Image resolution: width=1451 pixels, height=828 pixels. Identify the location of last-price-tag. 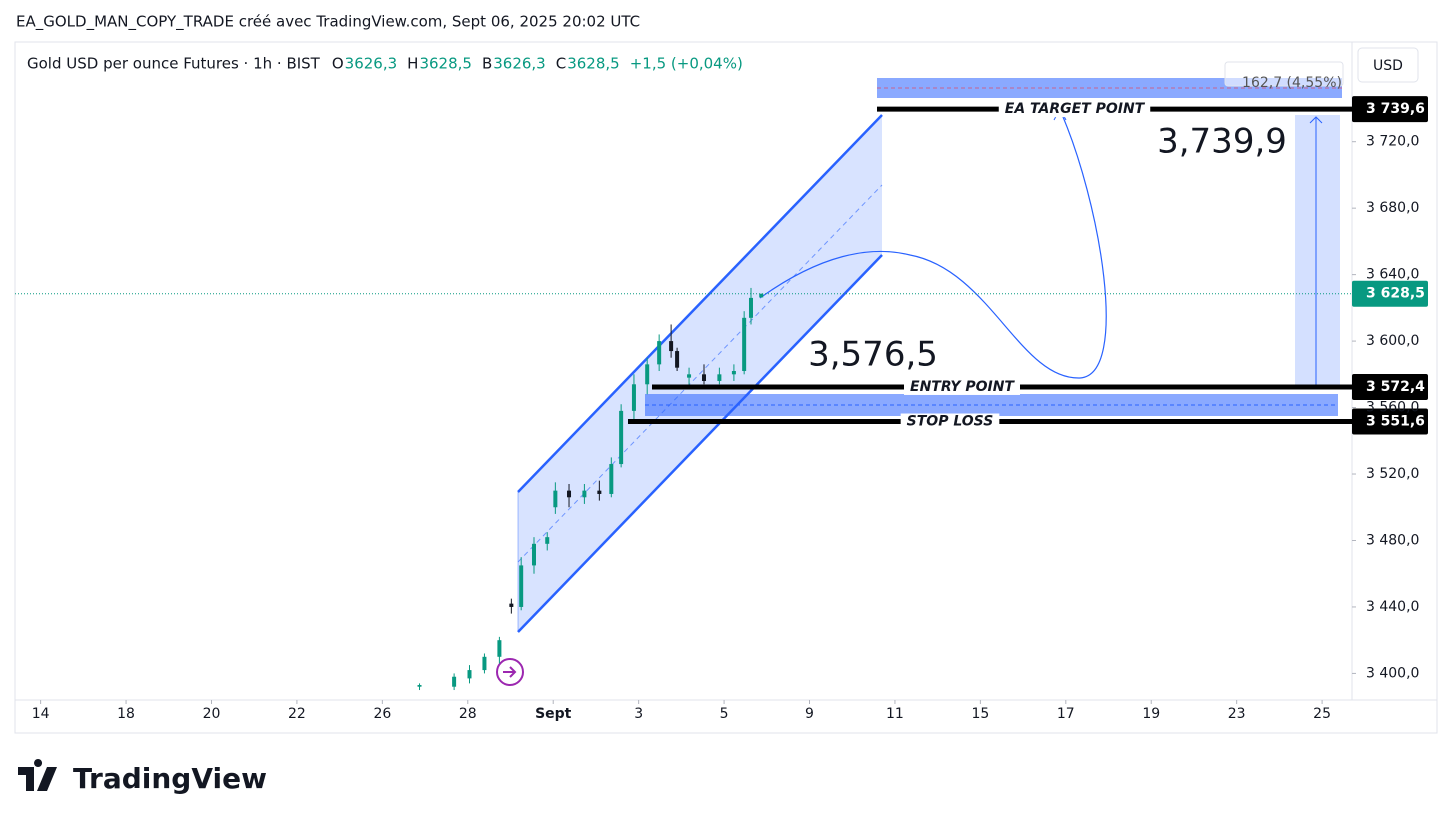
(1390, 293).